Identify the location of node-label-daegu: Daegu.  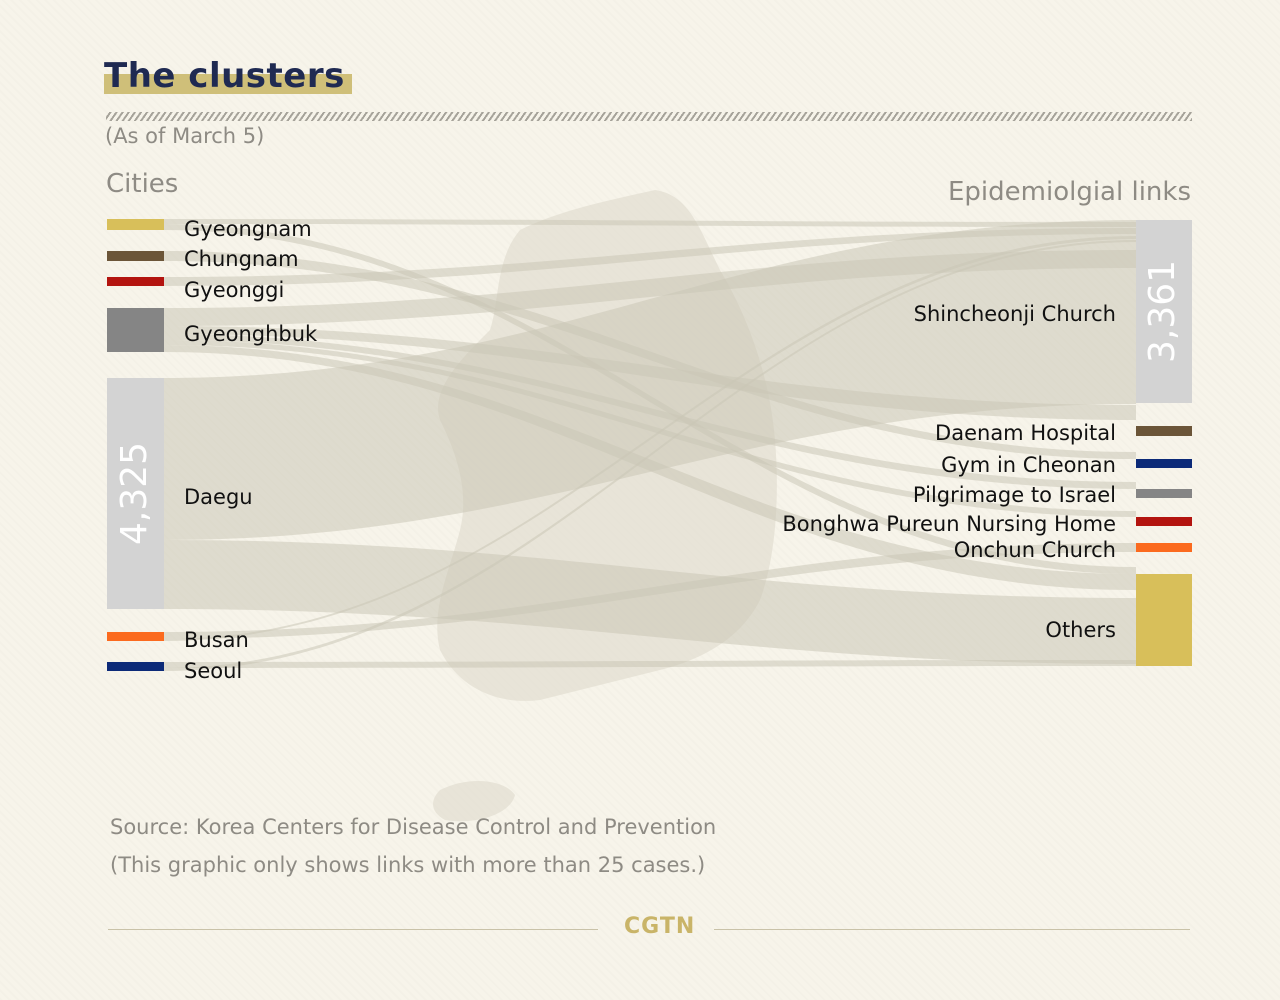
(218, 497).